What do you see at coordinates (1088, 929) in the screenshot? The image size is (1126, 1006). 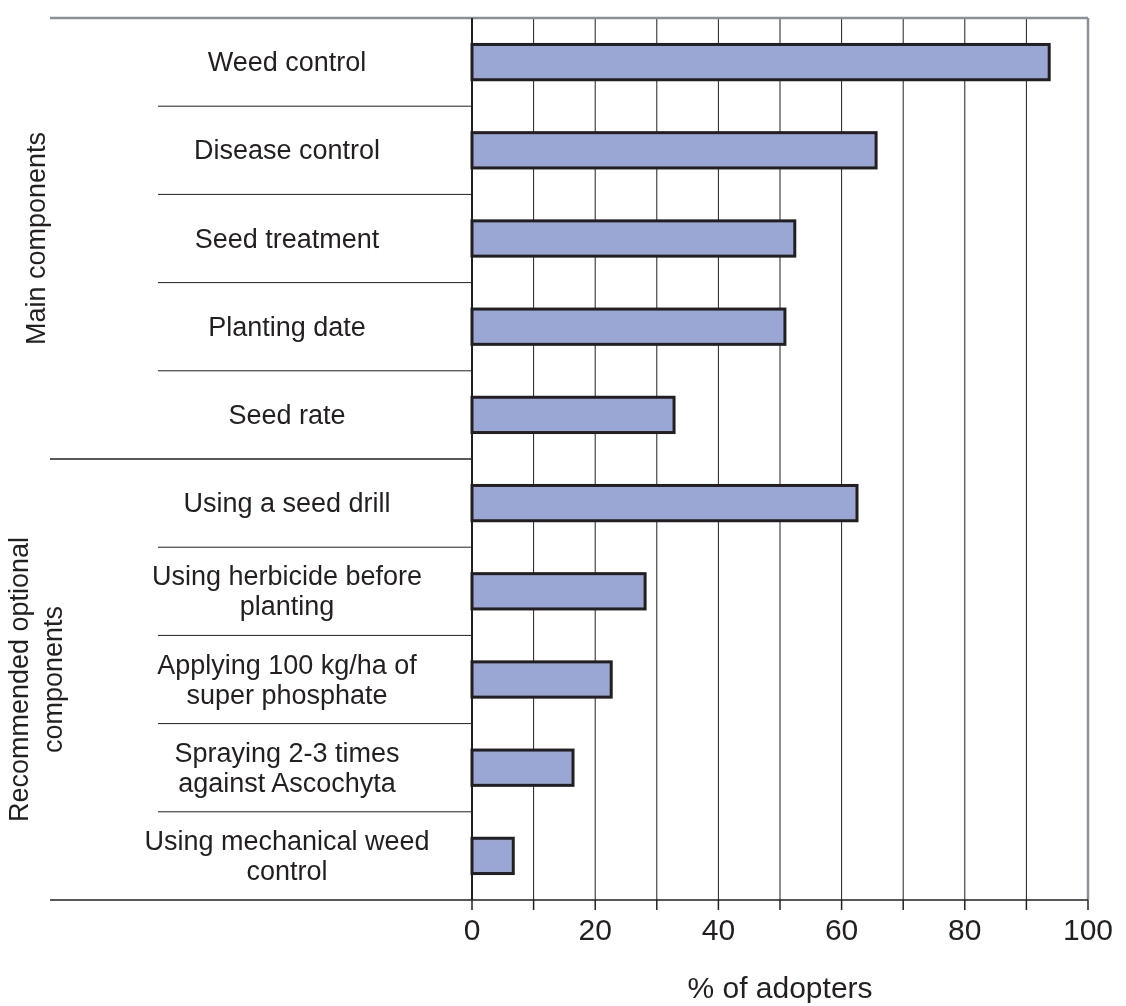 I see `x-tick-label: 100` at bounding box center [1088, 929].